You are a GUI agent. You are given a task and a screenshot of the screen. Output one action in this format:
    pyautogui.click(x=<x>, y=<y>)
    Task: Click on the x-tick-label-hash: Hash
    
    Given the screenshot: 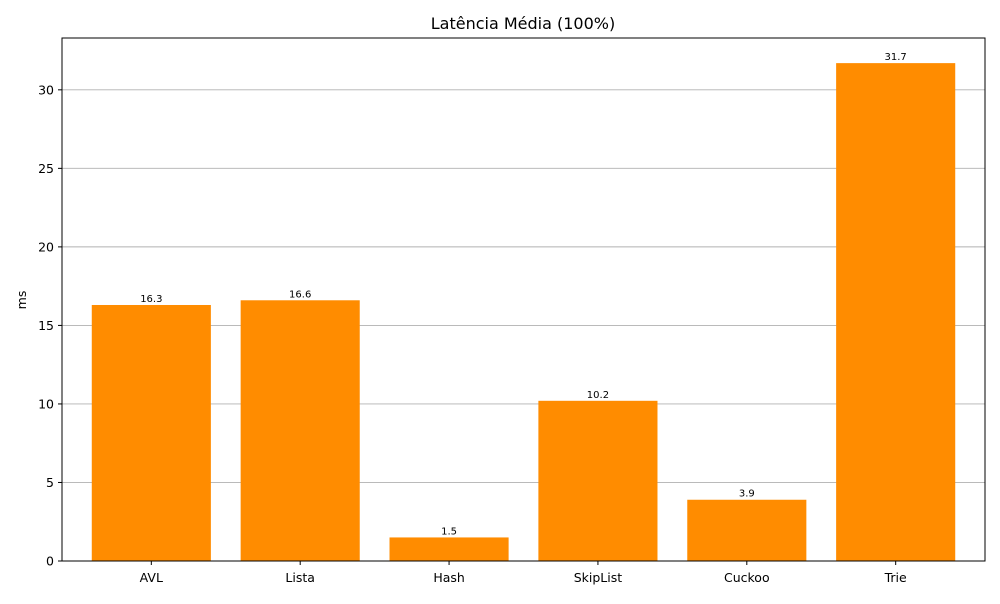 What is the action you would take?
    pyautogui.click(x=449, y=577)
    